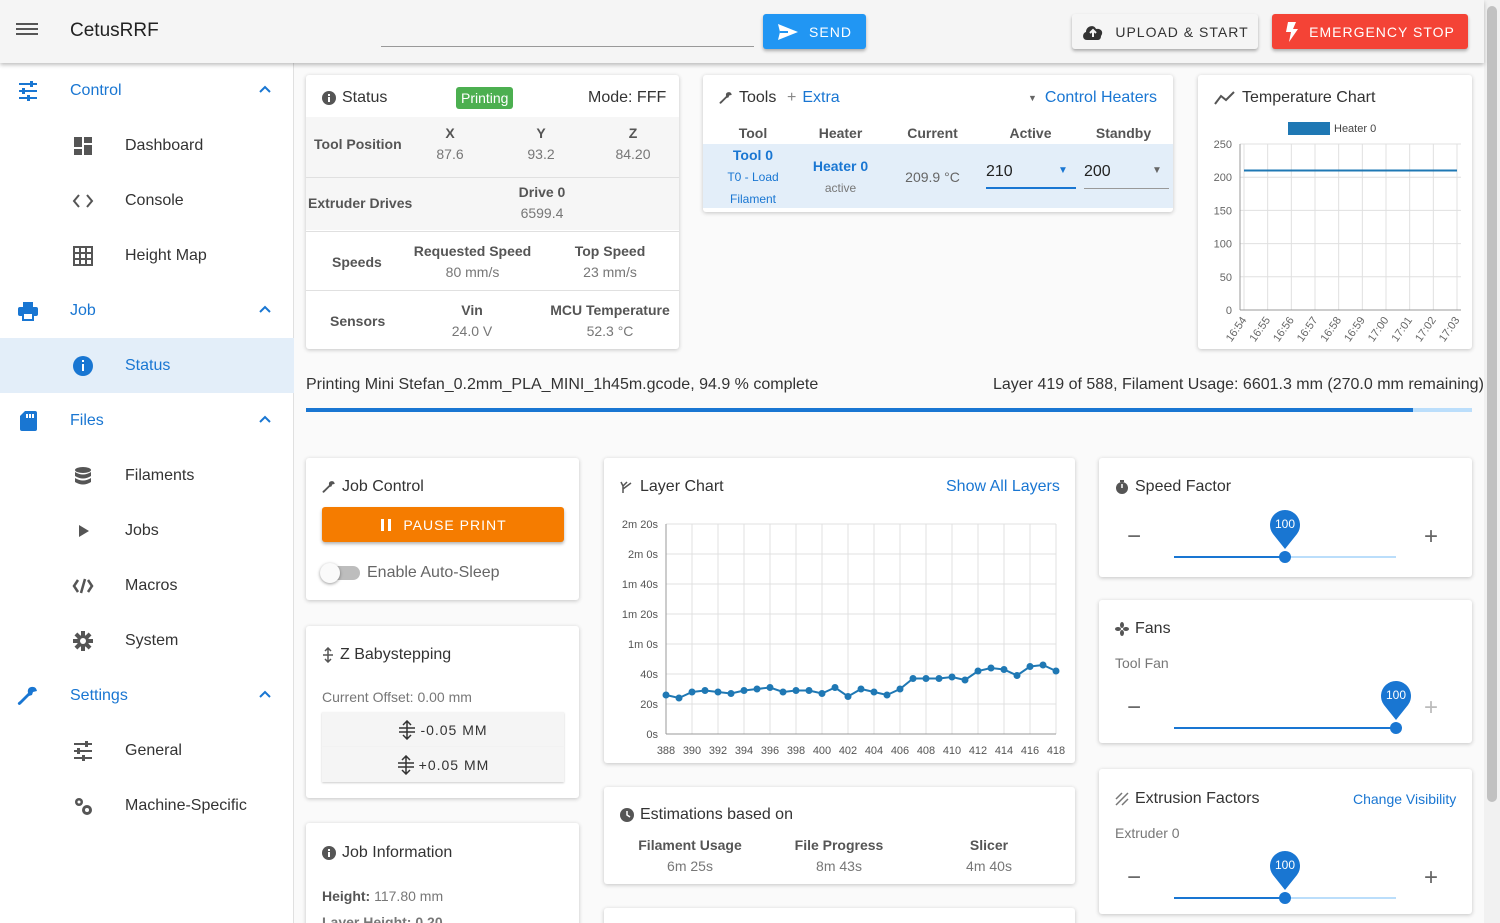 This screenshot has width=1500, height=923. Describe the element at coordinates (83, 365) in the screenshot. I see `info-icon` at that location.